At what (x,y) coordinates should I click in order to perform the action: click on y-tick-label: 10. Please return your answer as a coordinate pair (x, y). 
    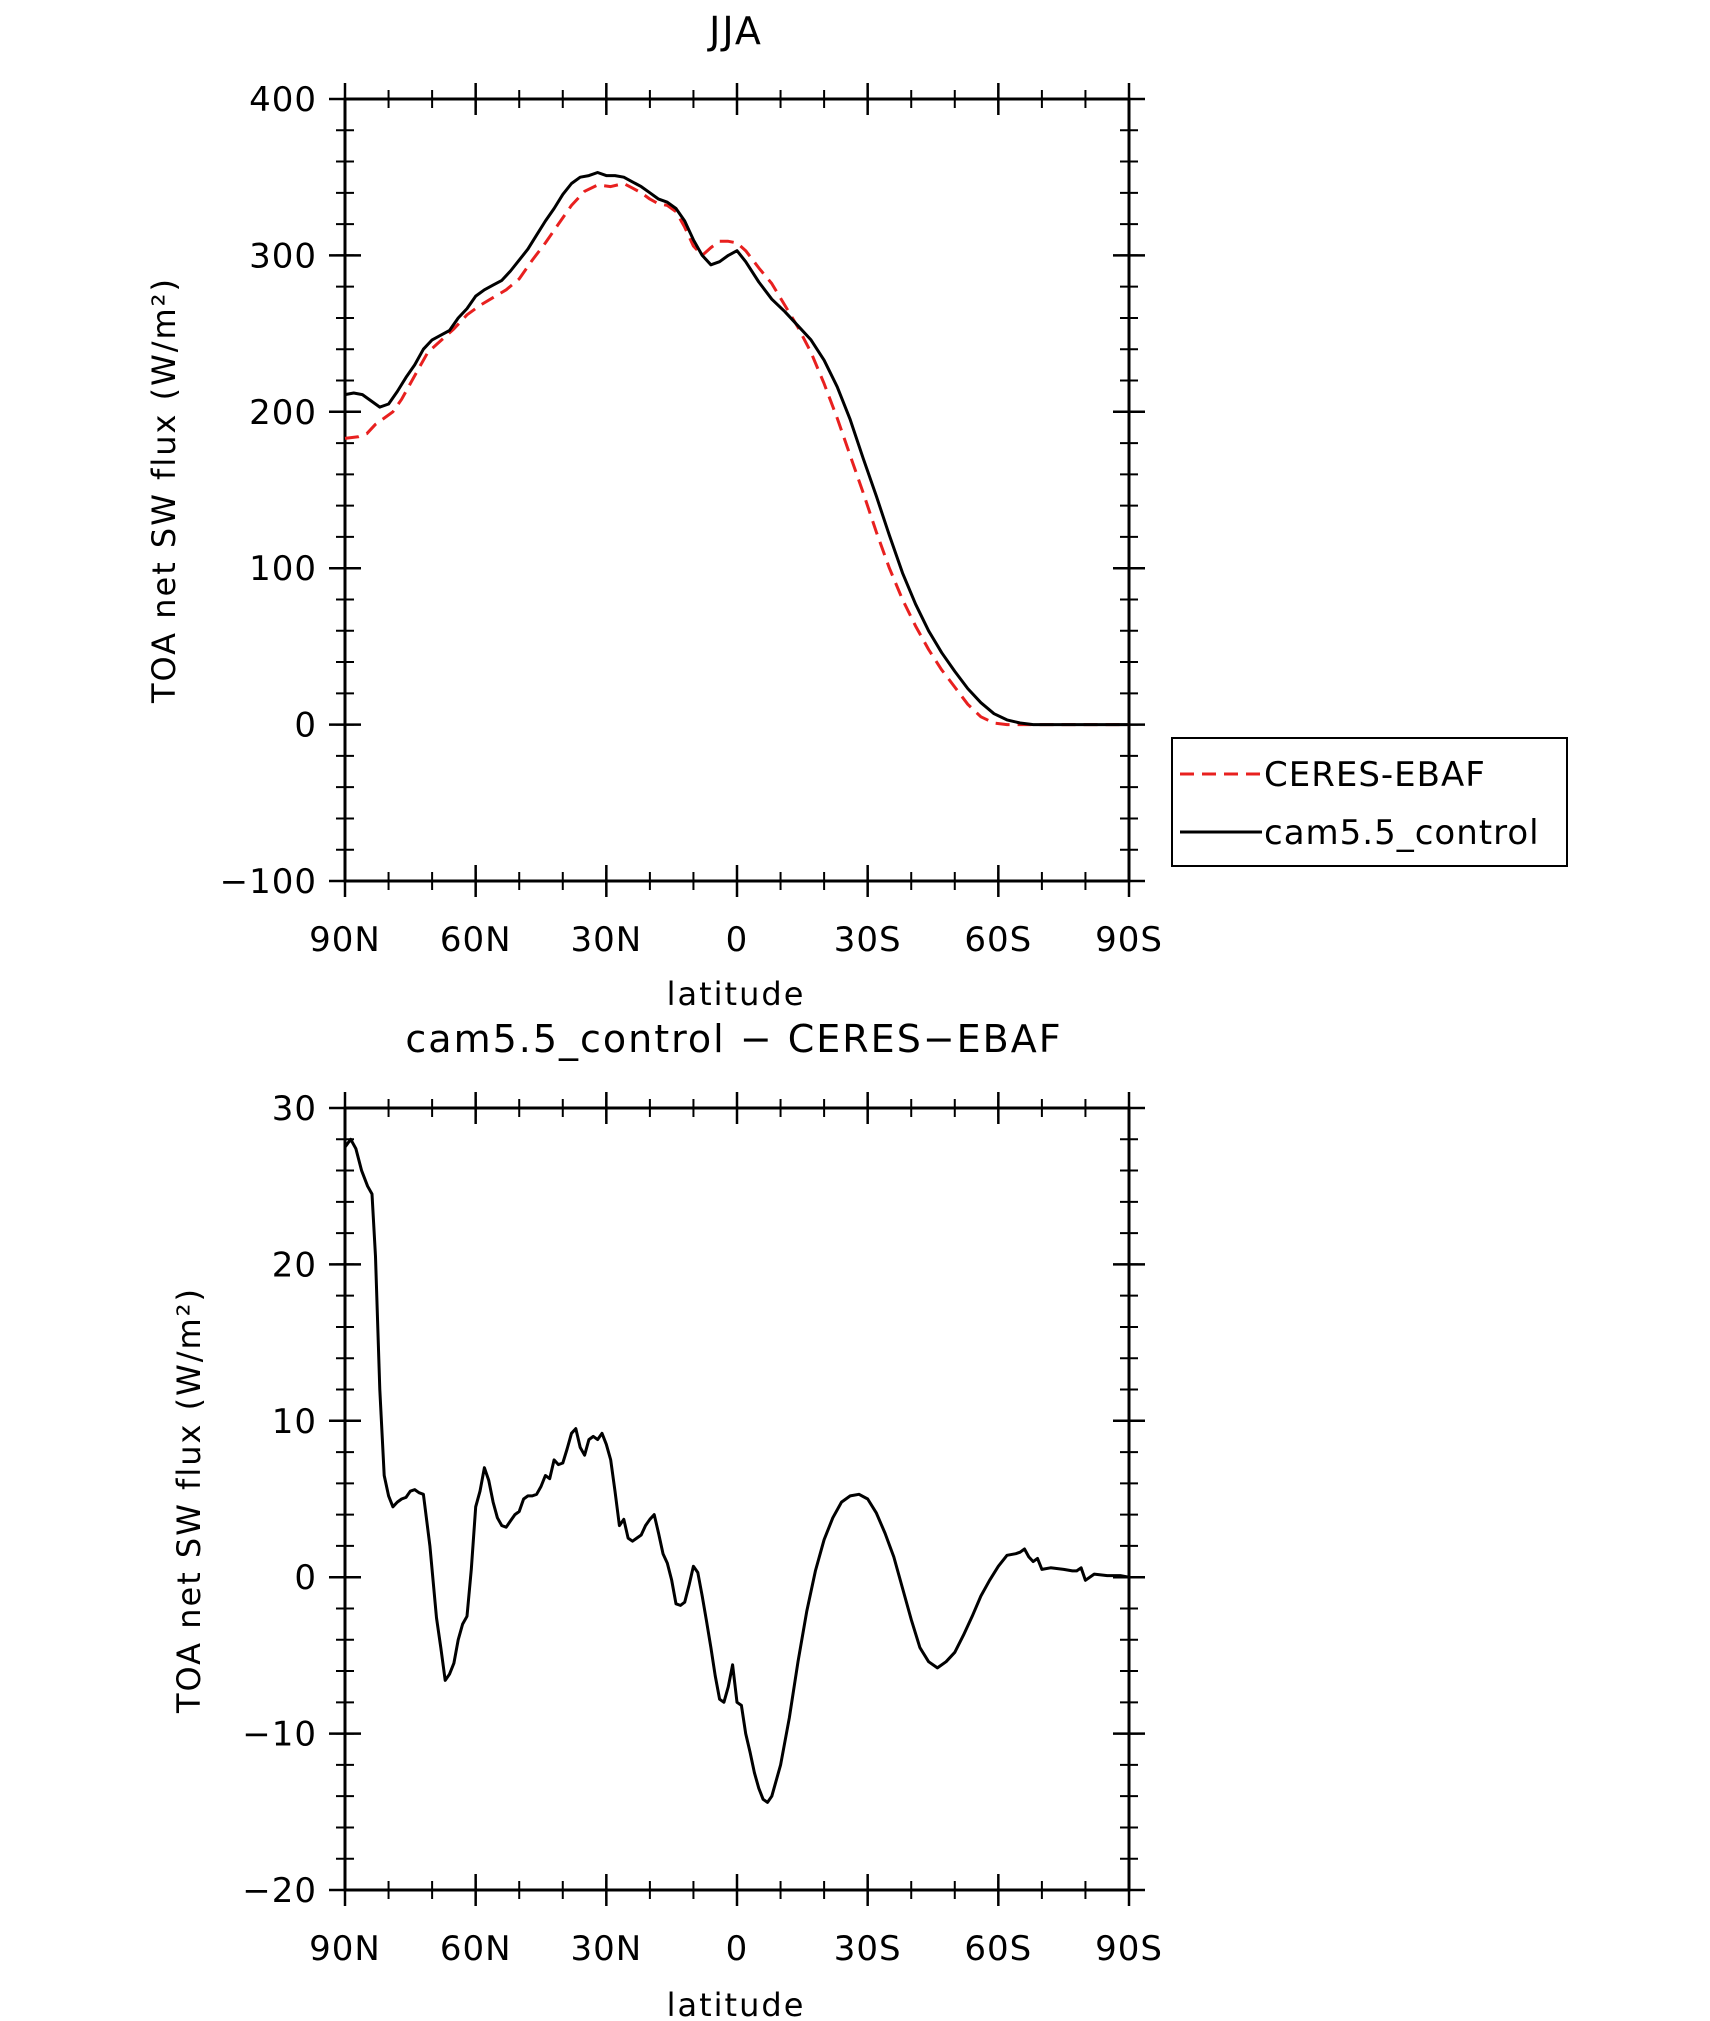
    Looking at the image, I should click on (294, 1422).